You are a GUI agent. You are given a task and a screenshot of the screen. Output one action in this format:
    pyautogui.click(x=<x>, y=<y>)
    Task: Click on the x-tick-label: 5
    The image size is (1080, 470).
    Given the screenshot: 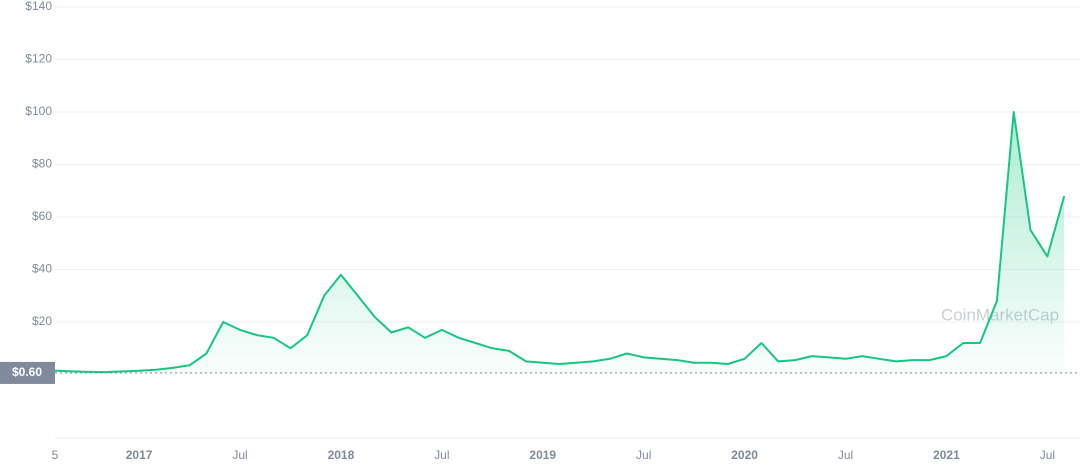 What is the action you would take?
    pyautogui.click(x=55, y=455)
    